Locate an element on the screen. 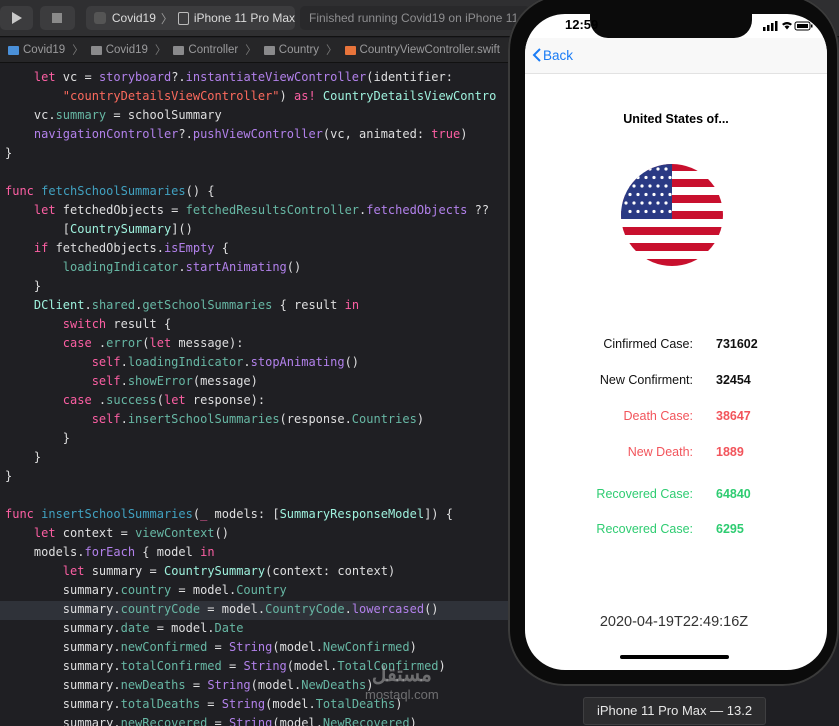  code-token: fetchedObjects is located at coordinates (417, 210).